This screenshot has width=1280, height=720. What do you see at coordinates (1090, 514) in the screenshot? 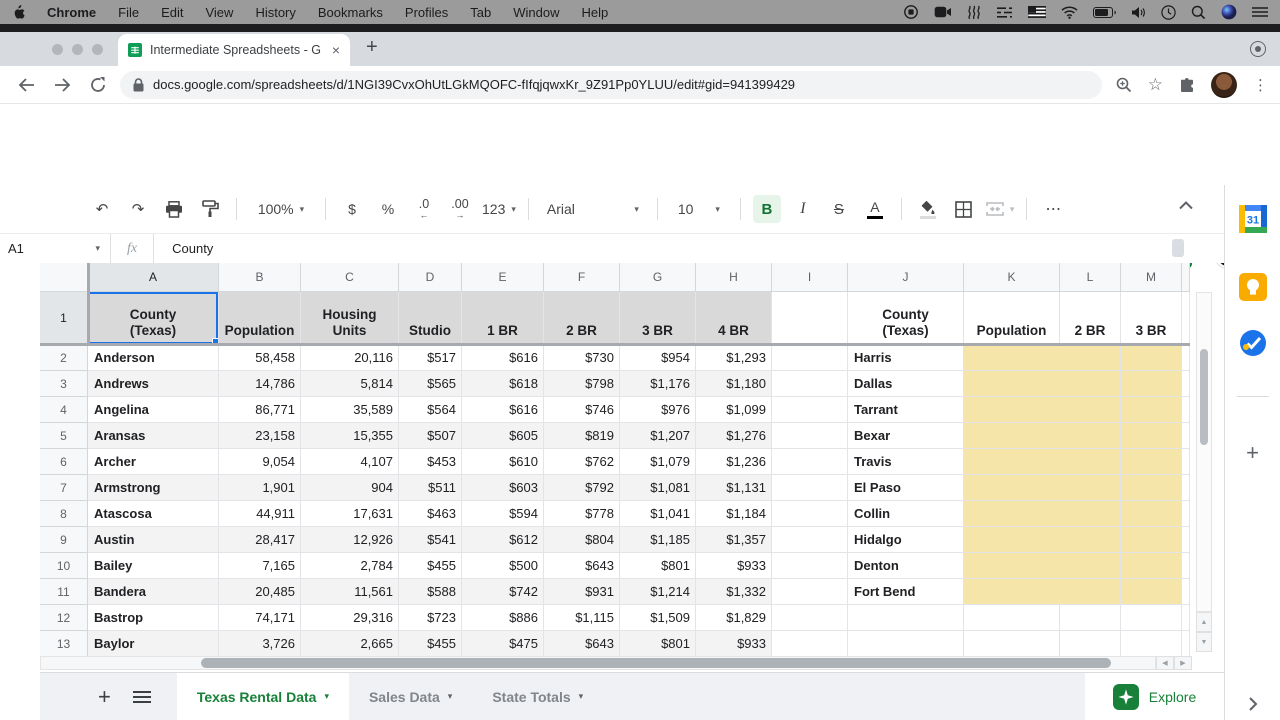
I see `cell-L8` at bounding box center [1090, 514].